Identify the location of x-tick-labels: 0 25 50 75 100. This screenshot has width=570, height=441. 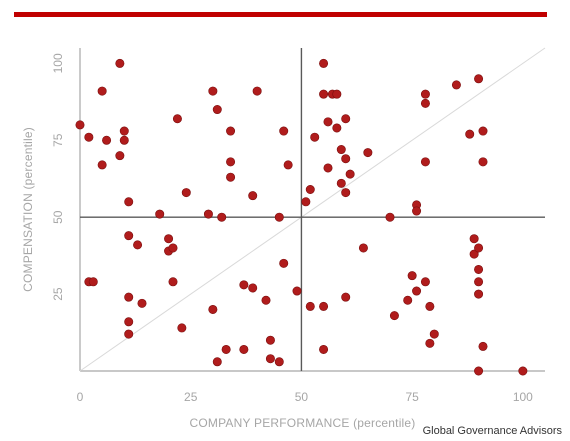
(305, 397).